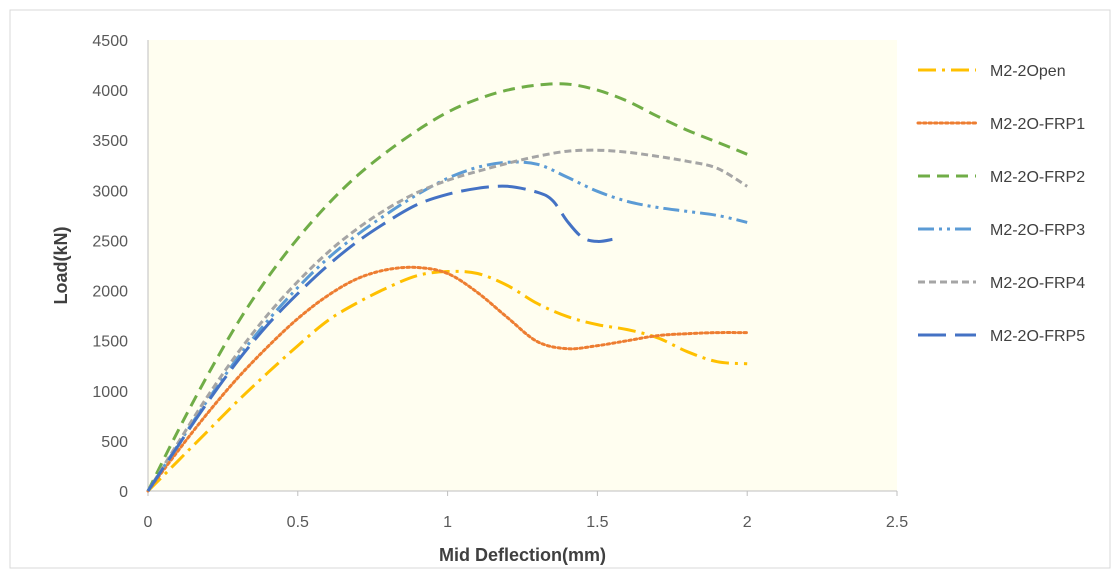  Describe the element at coordinates (110, 91) in the screenshot. I see `y-tick-label: 4000` at that location.